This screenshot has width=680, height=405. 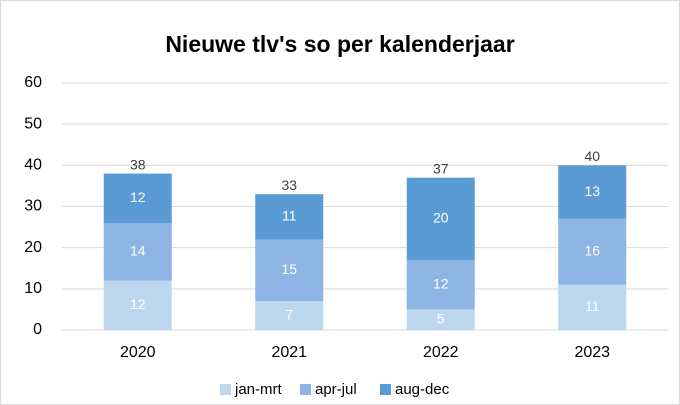 I want to click on data-label: 15, so click(x=289, y=269).